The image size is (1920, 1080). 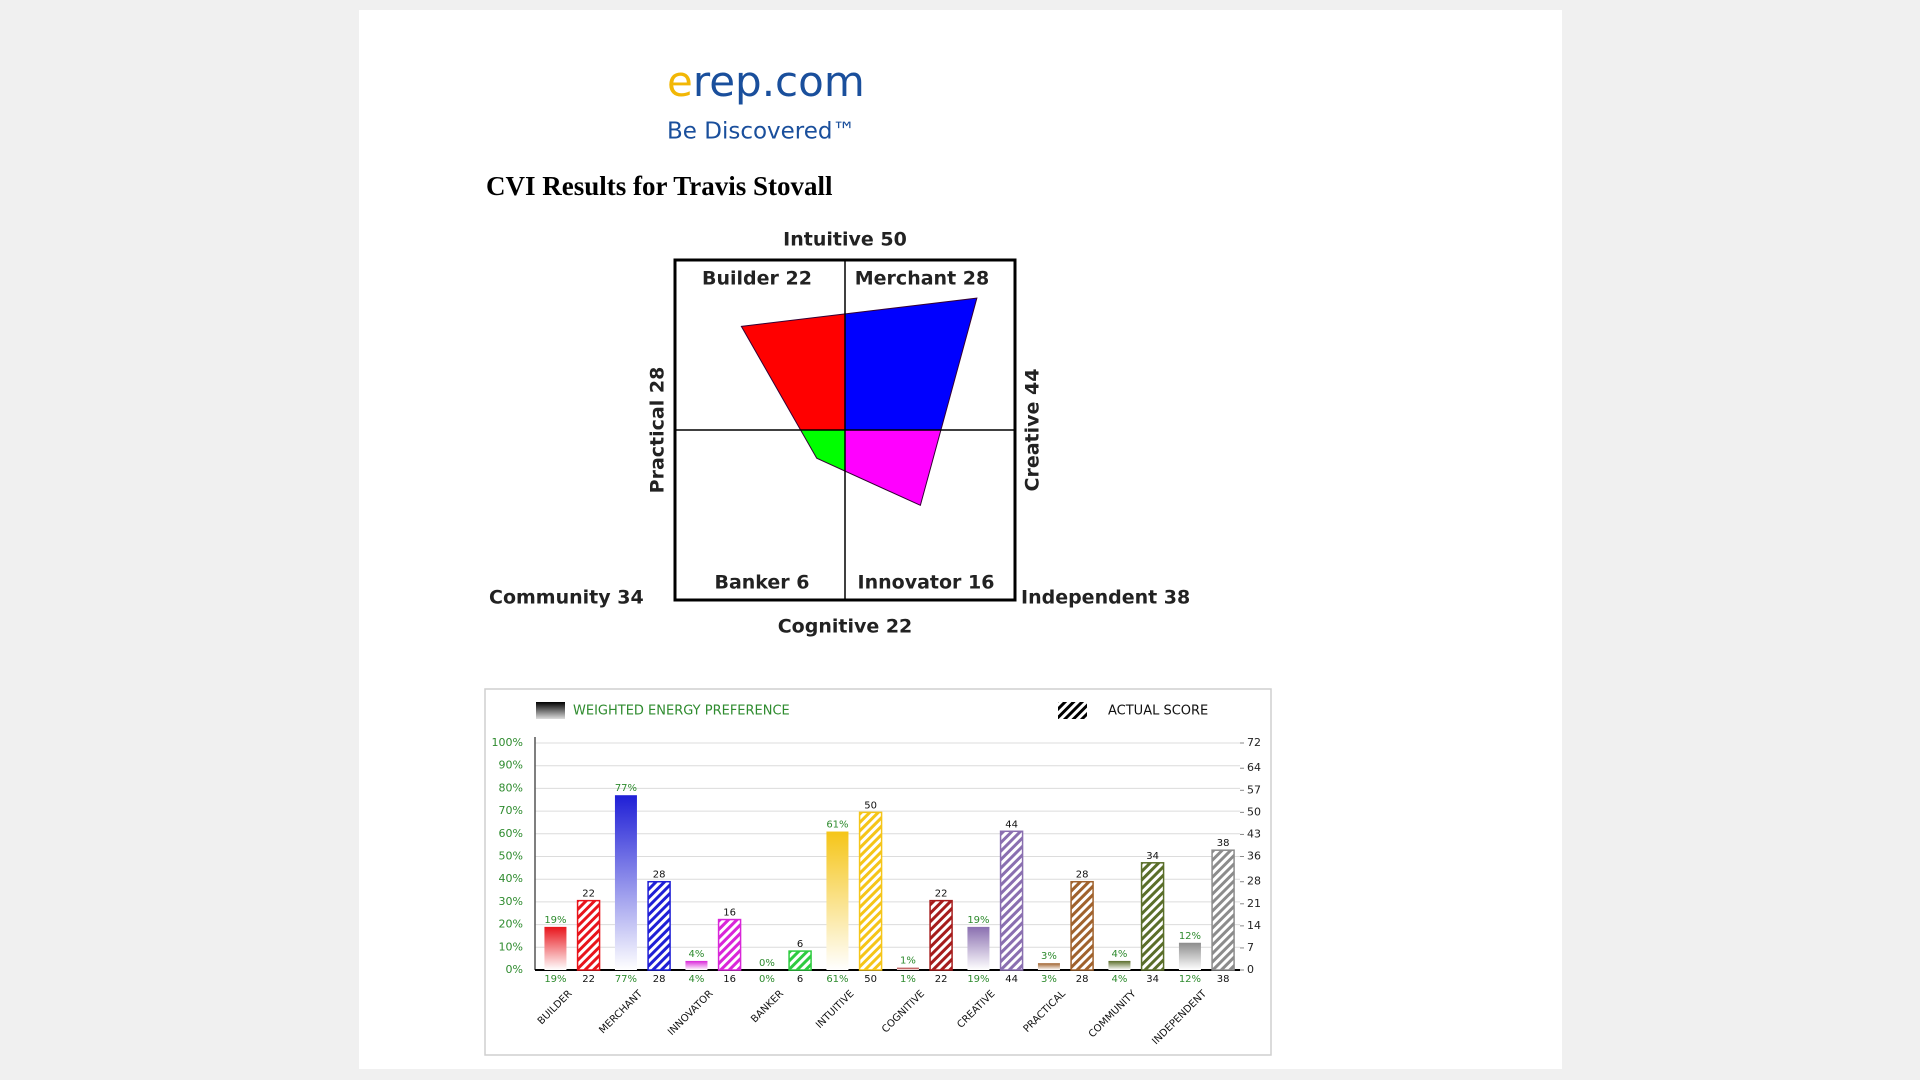 What do you see at coordinates (511, 787) in the screenshot?
I see `y-tick-label: 80%` at bounding box center [511, 787].